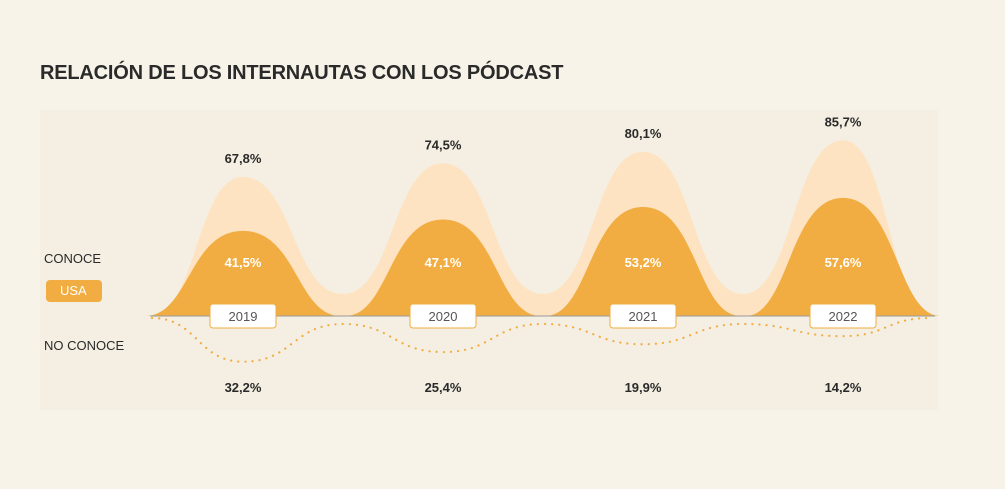  I want to click on year-box-2022: 2022, so click(843, 316).